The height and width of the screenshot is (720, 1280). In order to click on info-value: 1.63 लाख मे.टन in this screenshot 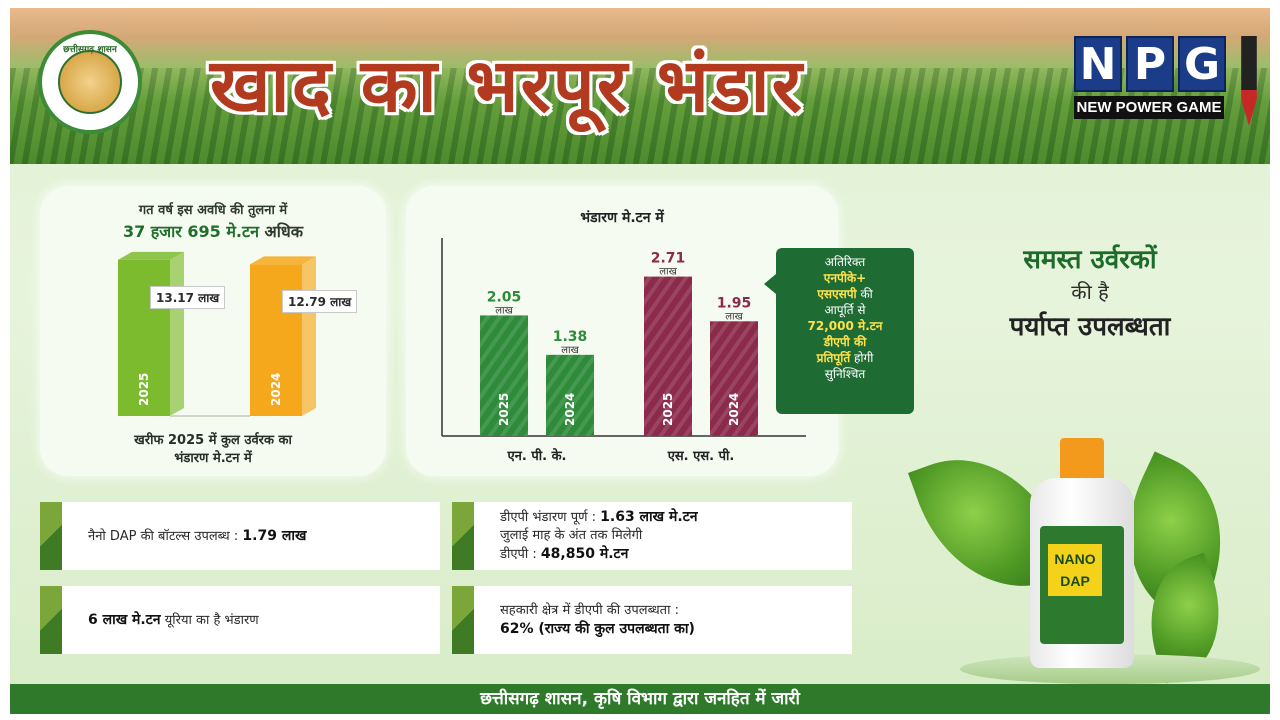, I will do `click(649, 517)`.